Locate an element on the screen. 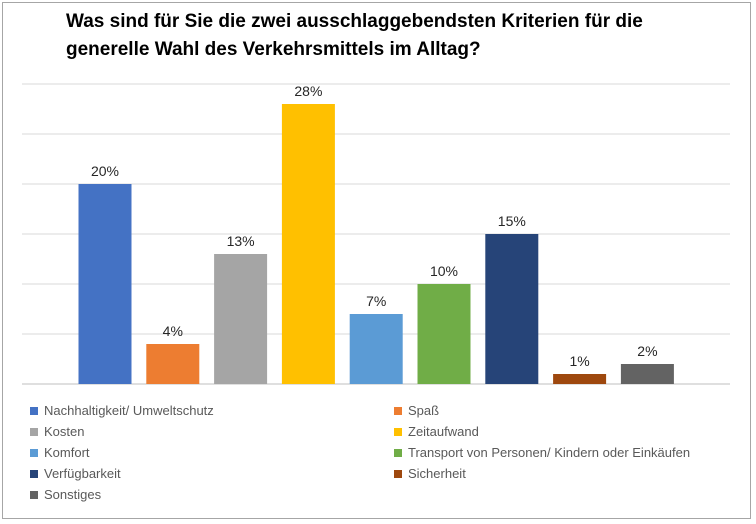  legend-item-1: Nachhaltigkeit/ Umweltschutz is located at coordinates (212, 410).